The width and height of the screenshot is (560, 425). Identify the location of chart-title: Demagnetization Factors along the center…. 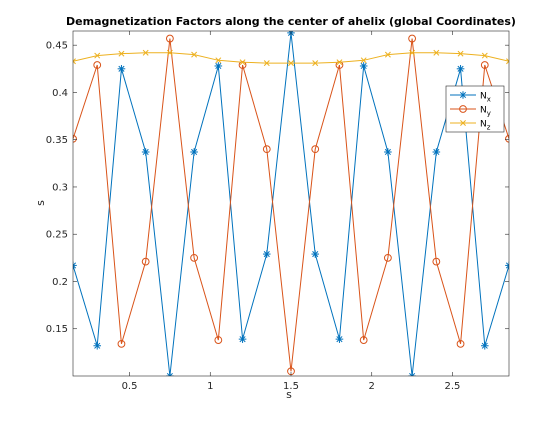
(291, 21).